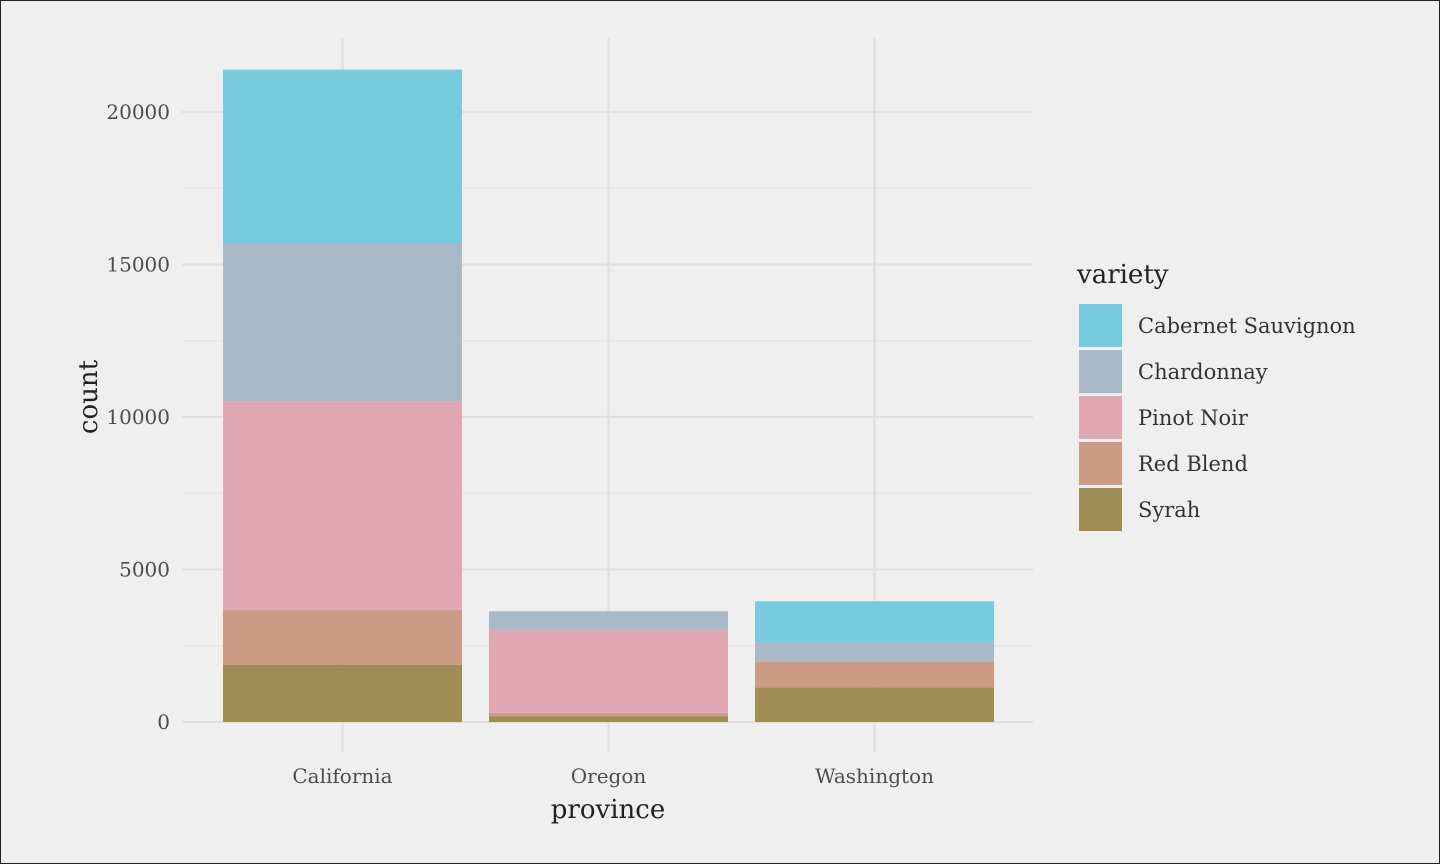 Image resolution: width=1440 pixels, height=864 pixels. What do you see at coordinates (138, 112) in the screenshot?
I see `y-tick-label: 20000` at bounding box center [138, 112].